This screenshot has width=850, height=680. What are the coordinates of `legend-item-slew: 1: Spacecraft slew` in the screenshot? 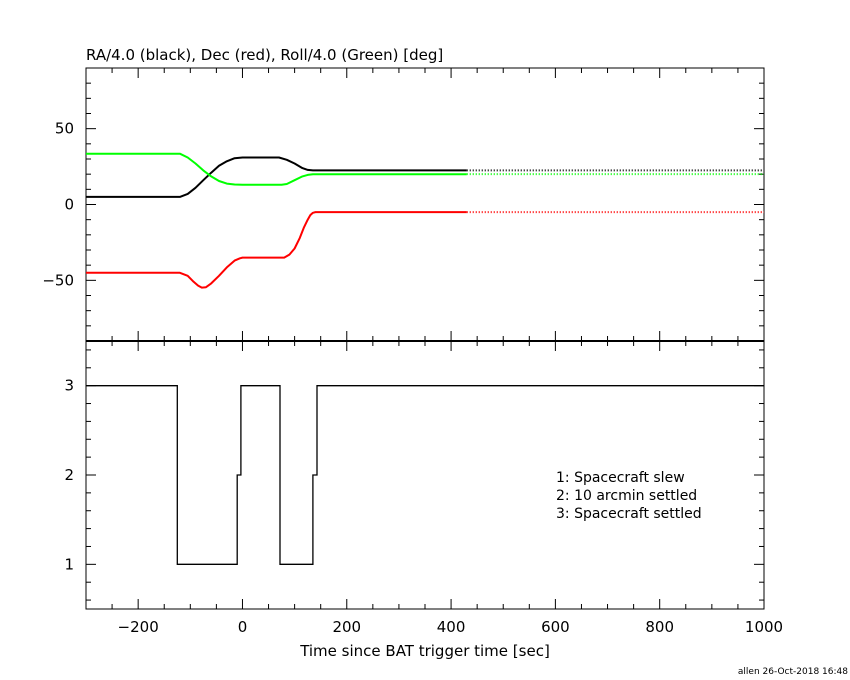 It's located at (620, 478).